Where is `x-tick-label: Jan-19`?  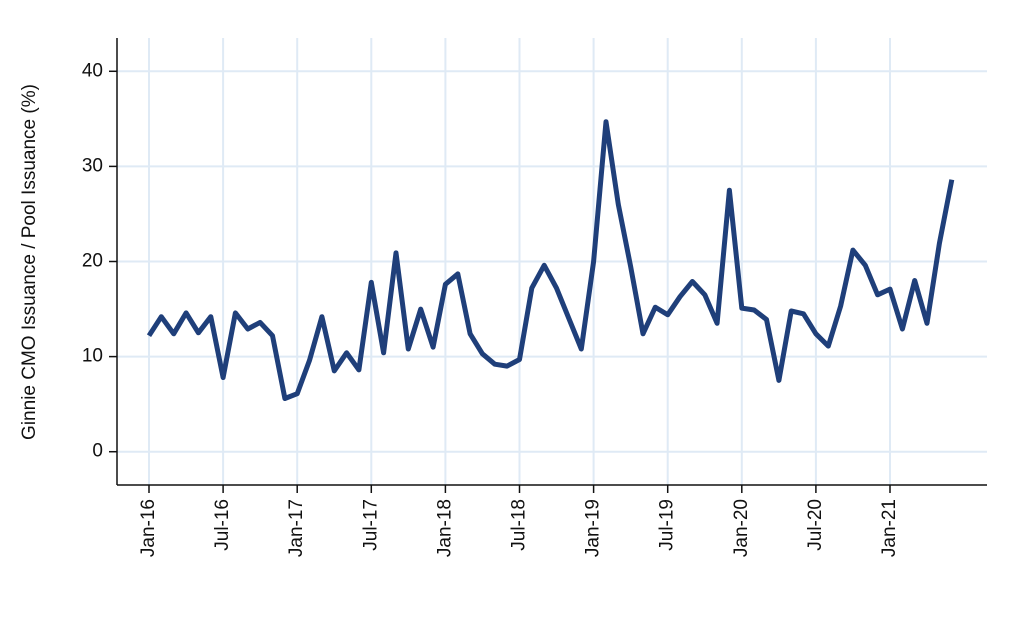
x-tick-label: Jan-19 is located at coordinates (593, 528).